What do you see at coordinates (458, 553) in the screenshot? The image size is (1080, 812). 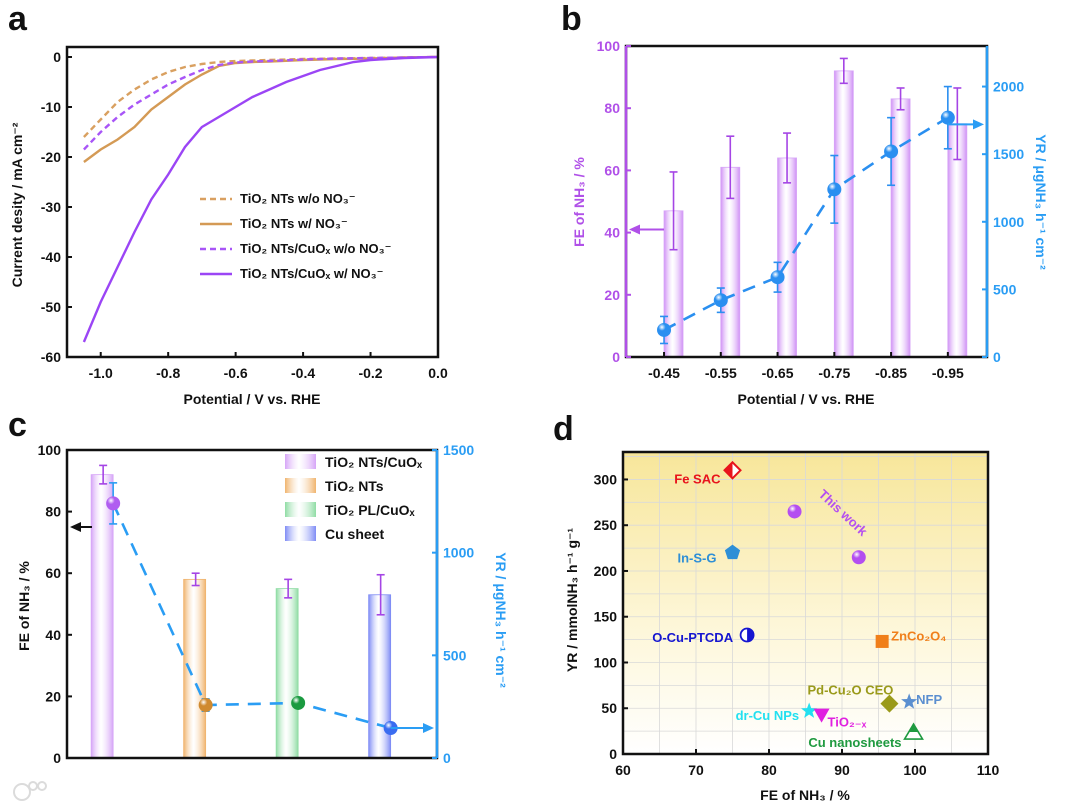 I see `panel-c-right-ytick-label: 1000` at bounding box center [458, 553].